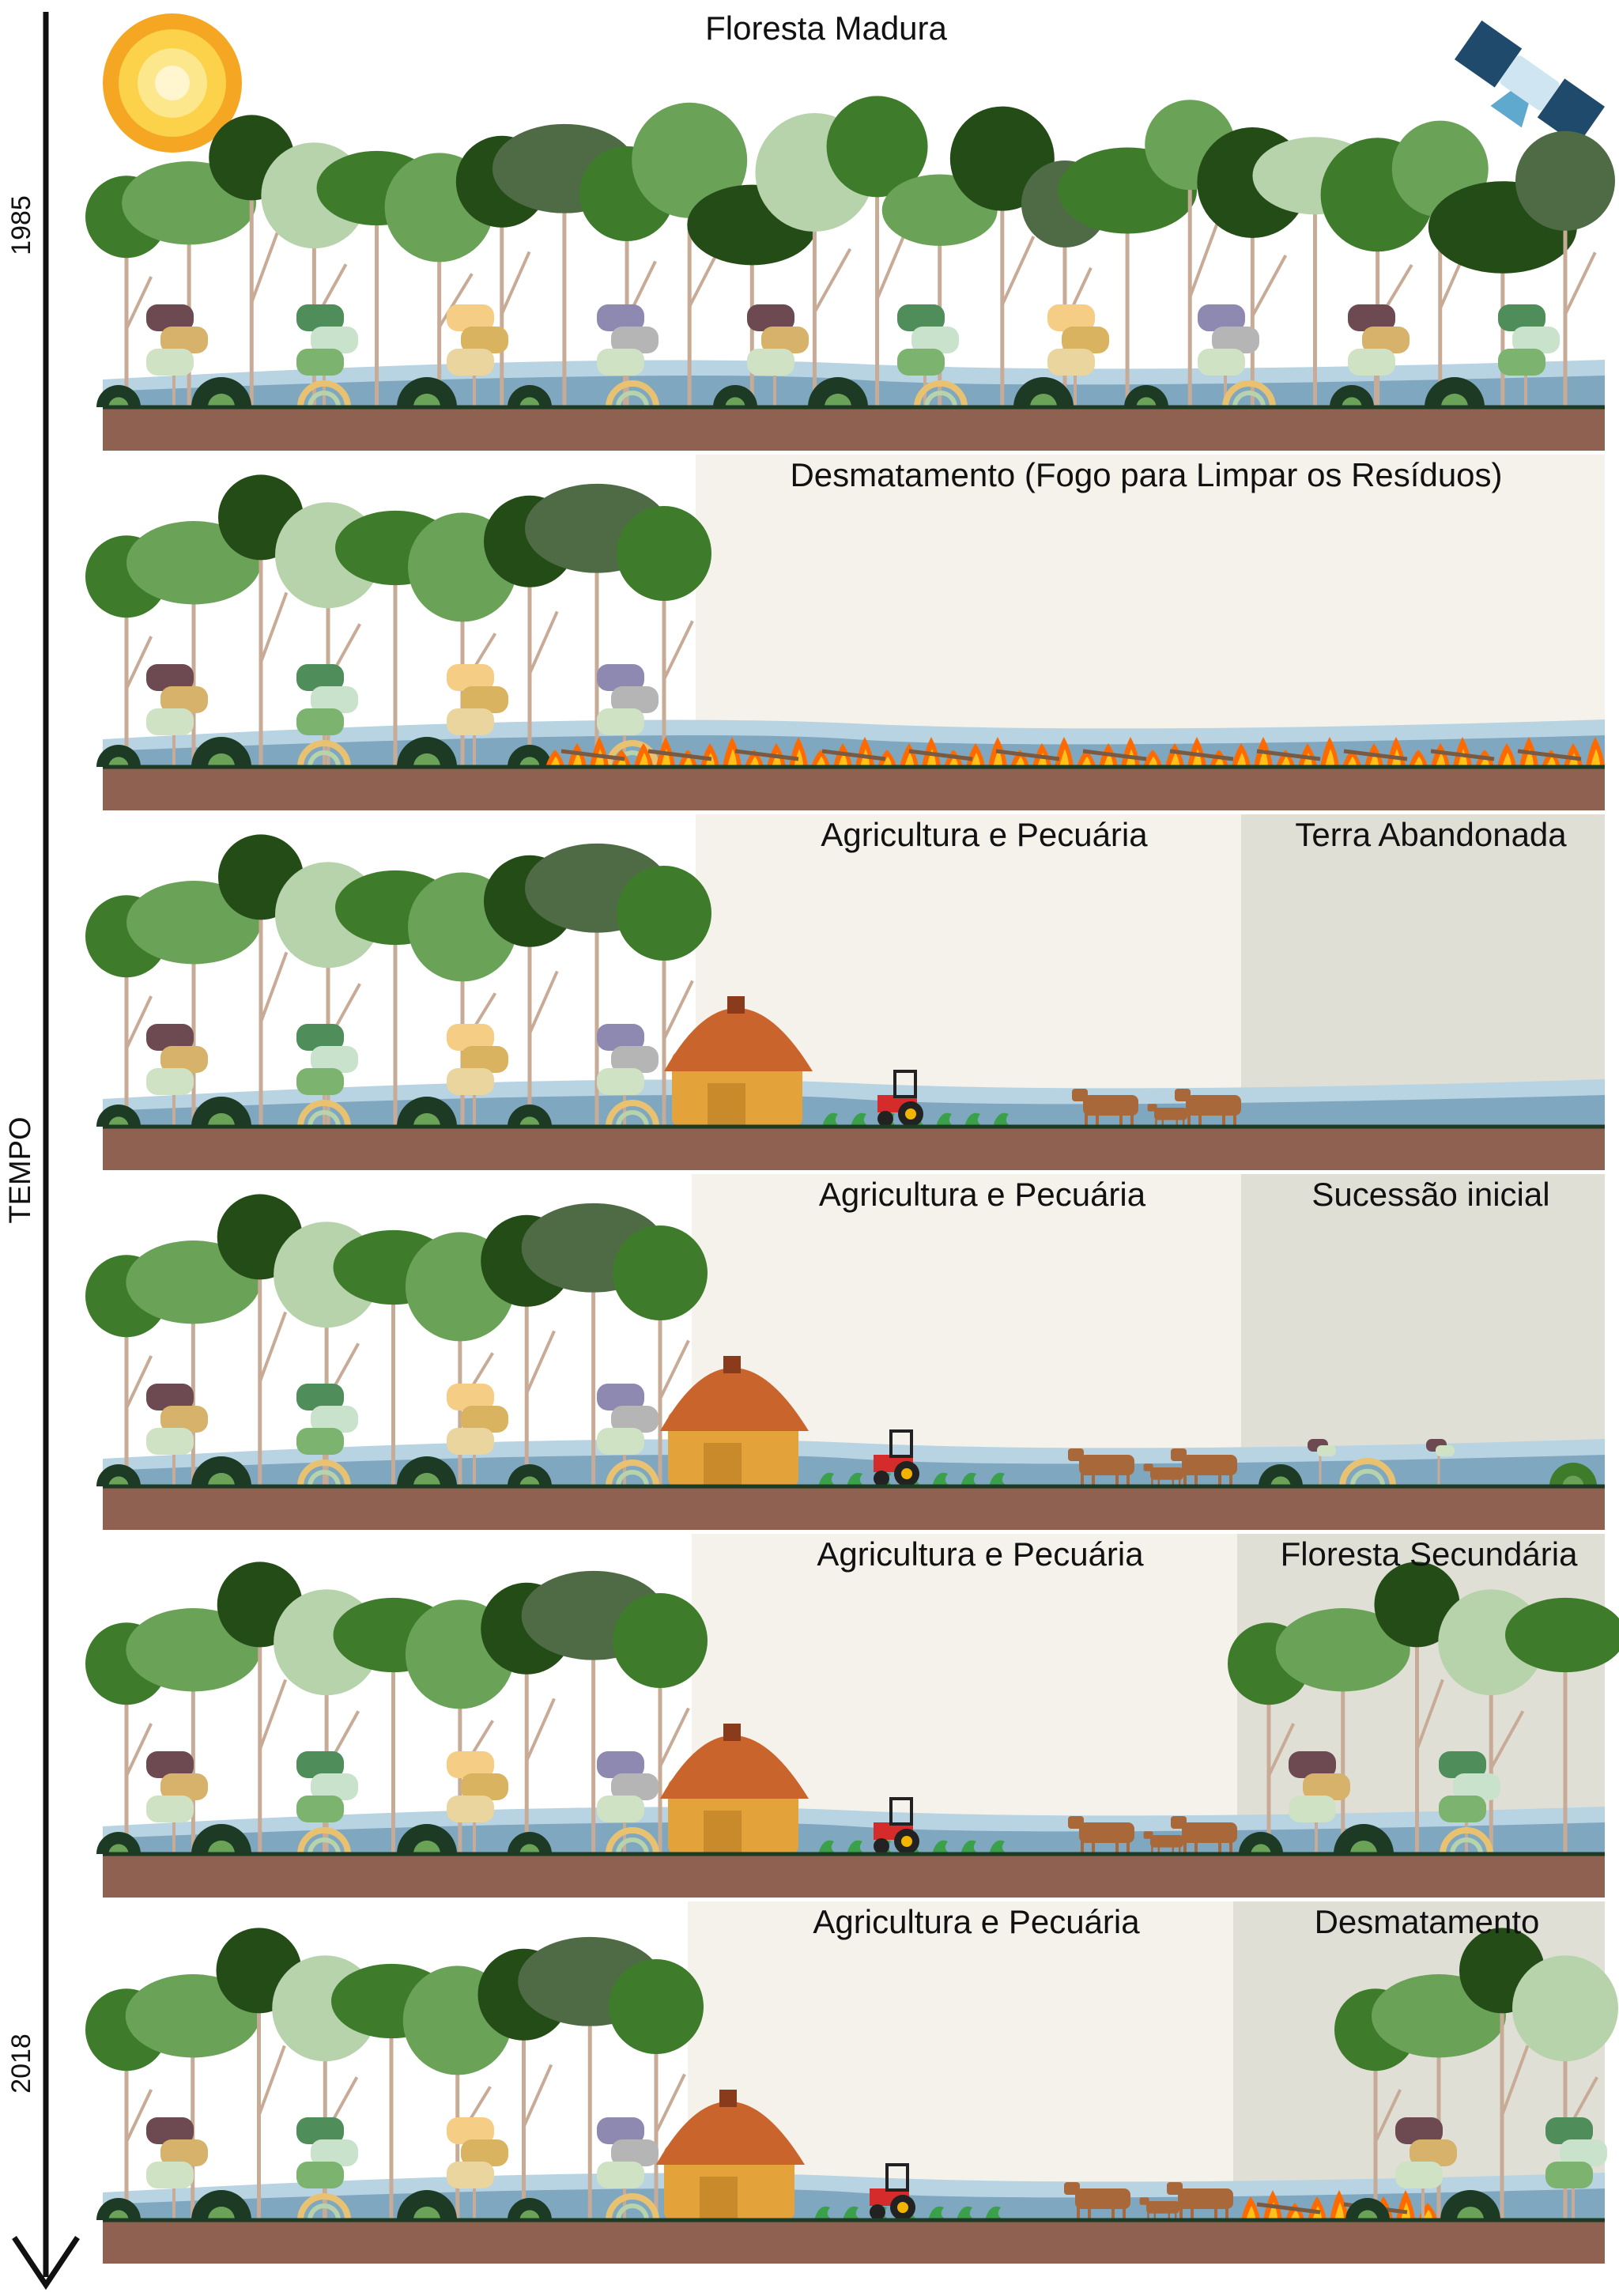 The width and height of the screenshot is (1619, 2296). What do you see at coordinates (46, 2263) in the screenshot?
I see `timeline-arrow-head` at bounding box center [46, 2263].